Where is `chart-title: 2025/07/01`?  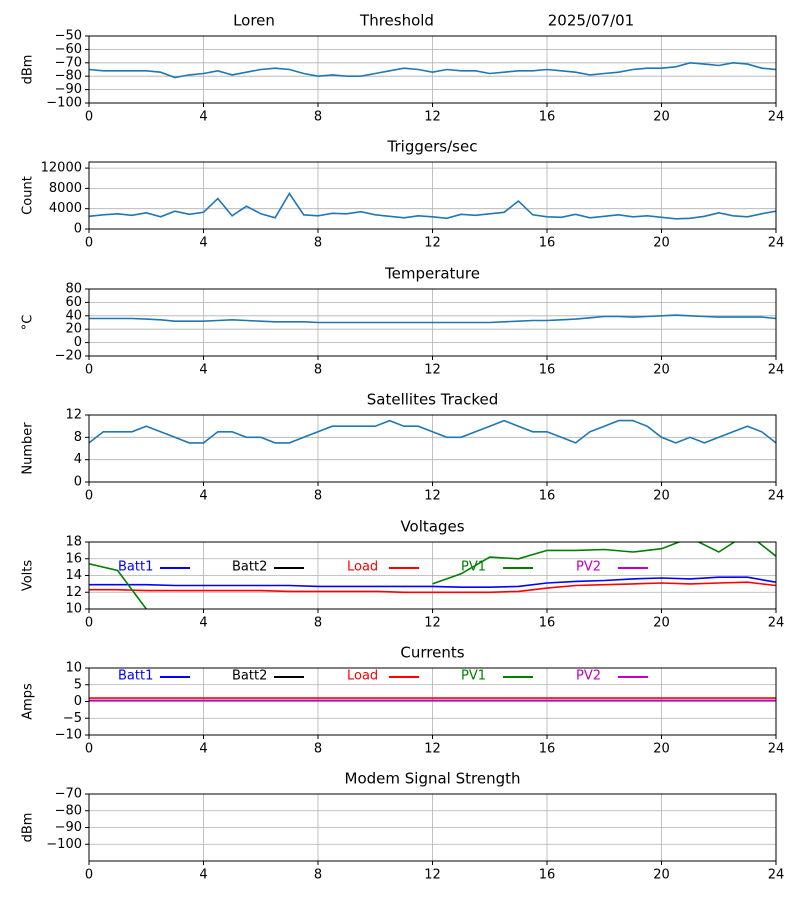 chart-title: 2025/07/01 is located at coordinates (591, 21).